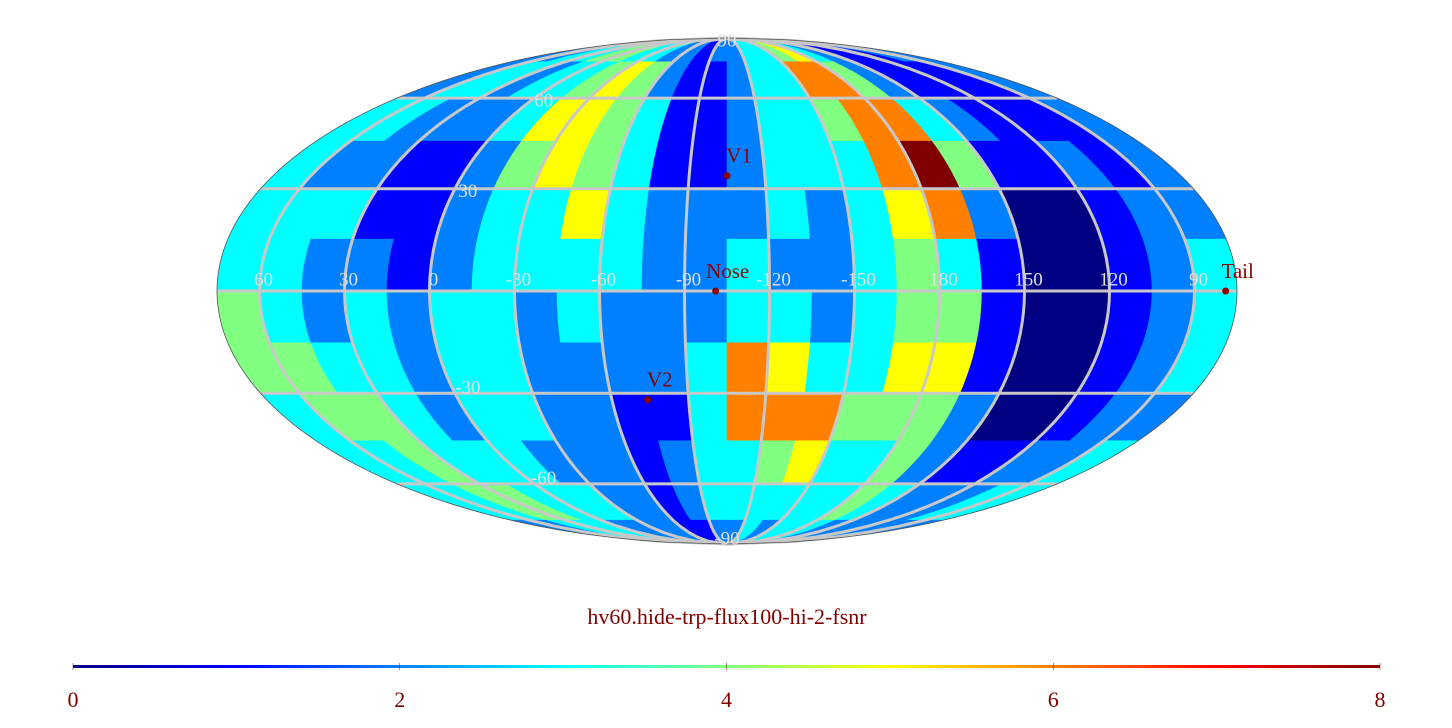 This screenshot has width=1452, height=728. Describe the element at coordinates (726, 699) in the screenshot. I see `colorbar-tick-label: 4` at that location.